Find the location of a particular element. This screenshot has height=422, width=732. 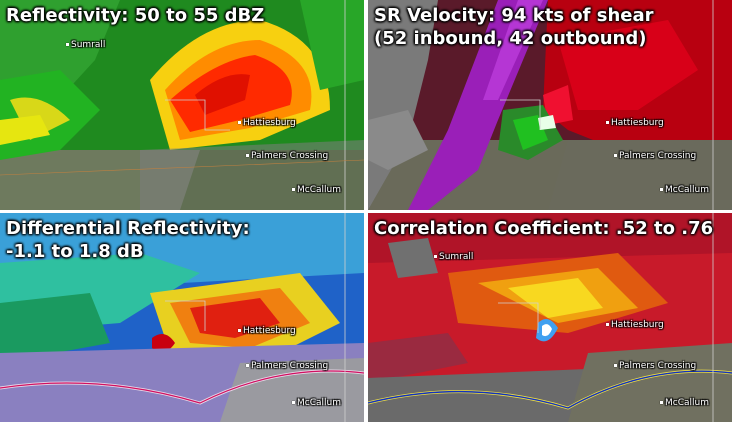

reflectivity-title: Reflectivity: 50 to 55 dBZ is located at coordinates (135, 15).